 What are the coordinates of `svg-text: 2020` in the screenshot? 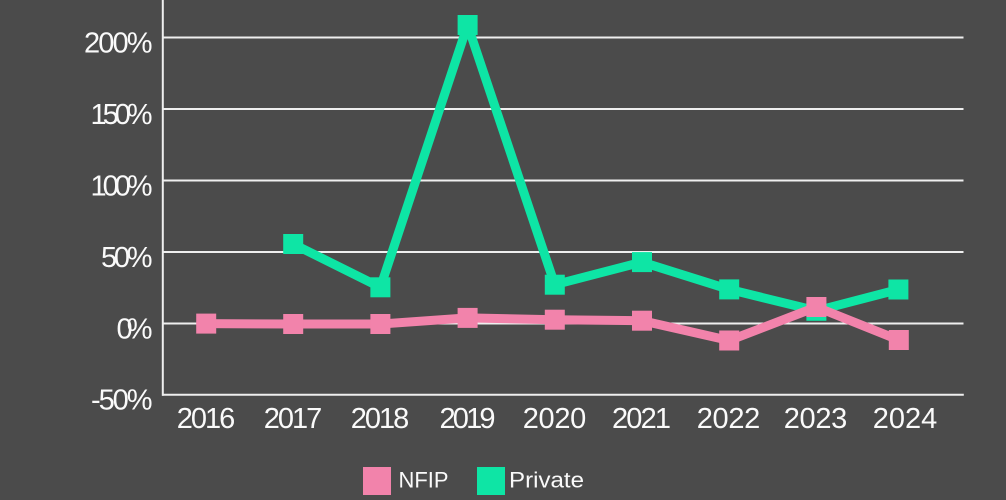 It's located at (555, 419).